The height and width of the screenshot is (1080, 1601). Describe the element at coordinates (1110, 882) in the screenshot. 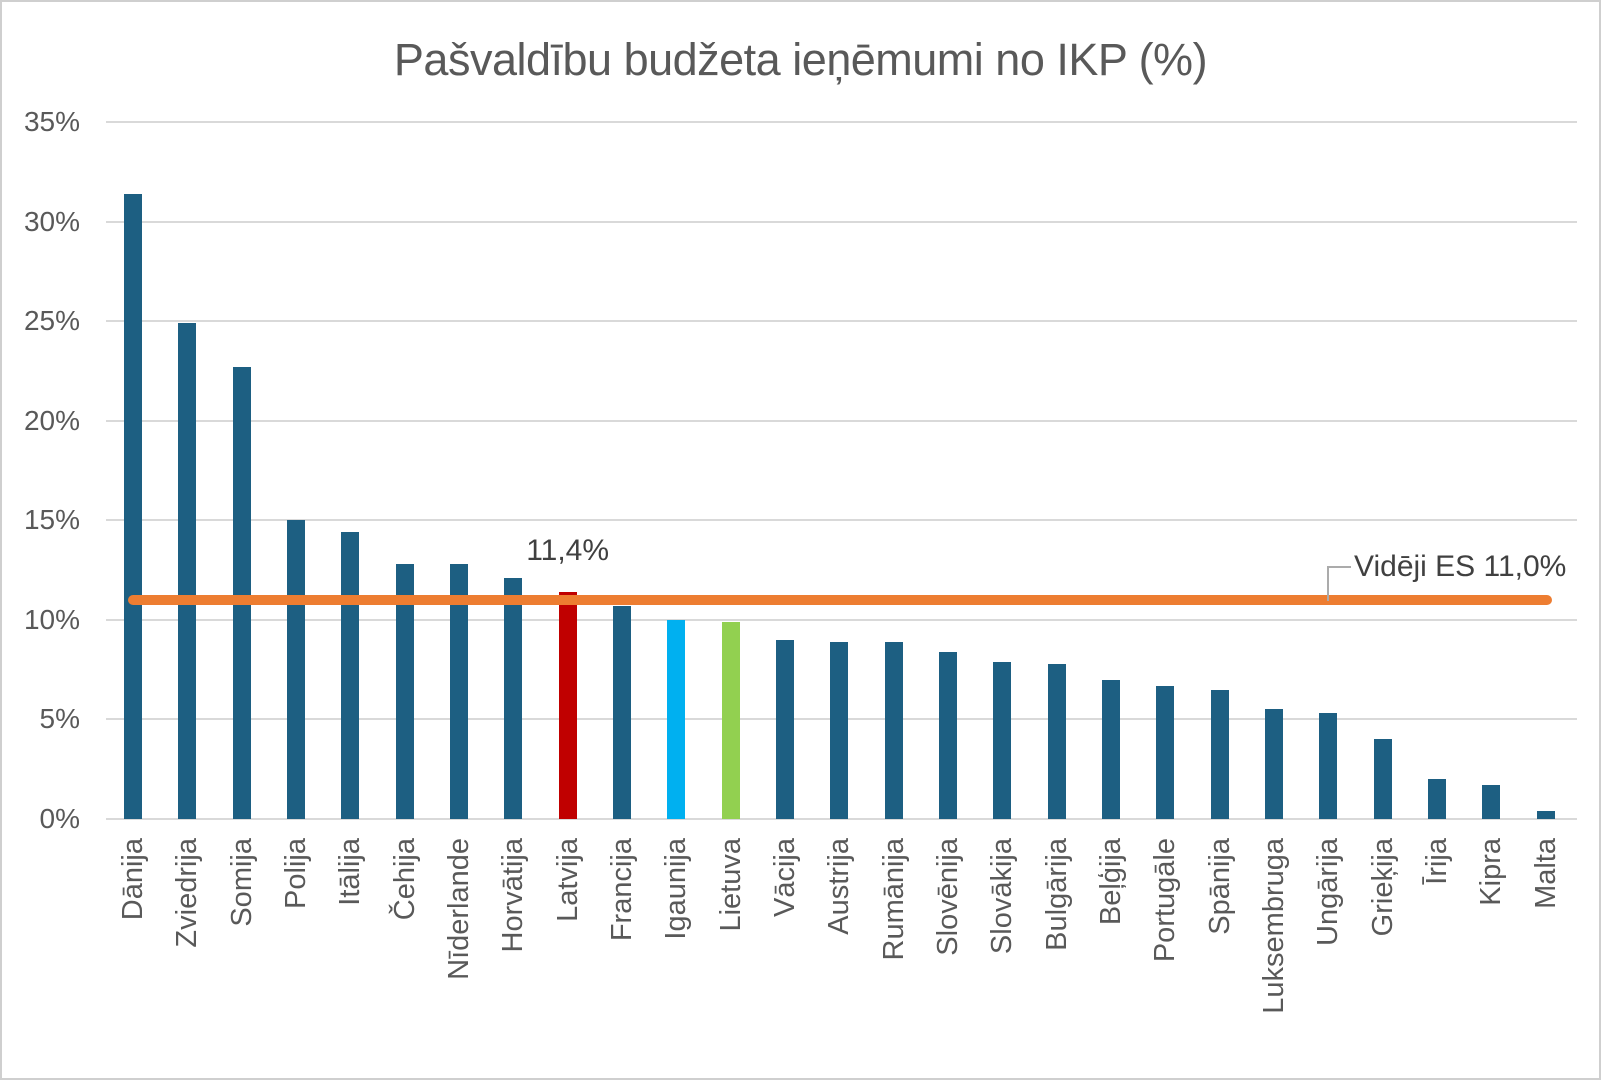

I see `x-axis-label-beļģija: Beļģija` at that location.